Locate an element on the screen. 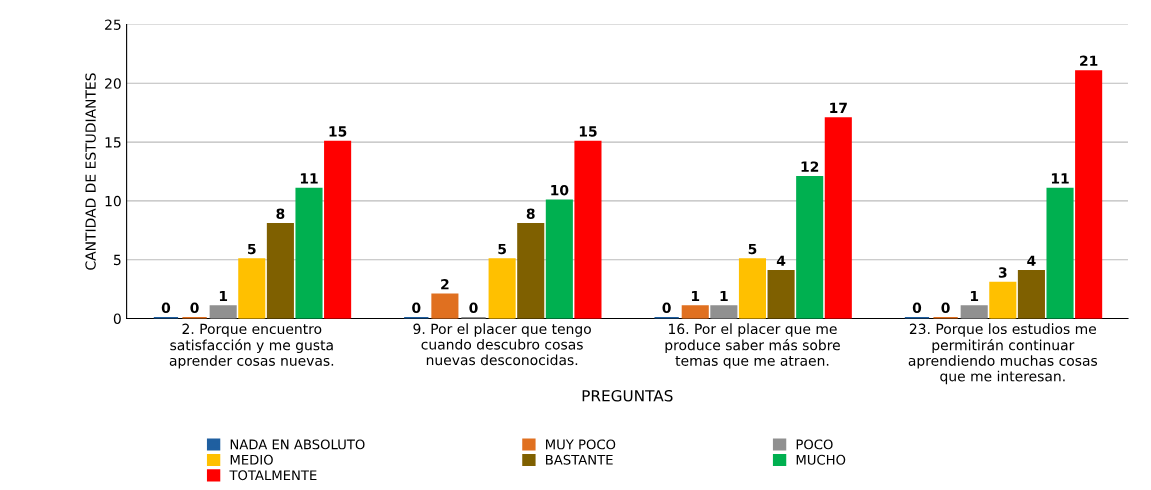 This screenshot has width=1151, height=490. y-tick-label: 25 is located at coordinates (113, 24).